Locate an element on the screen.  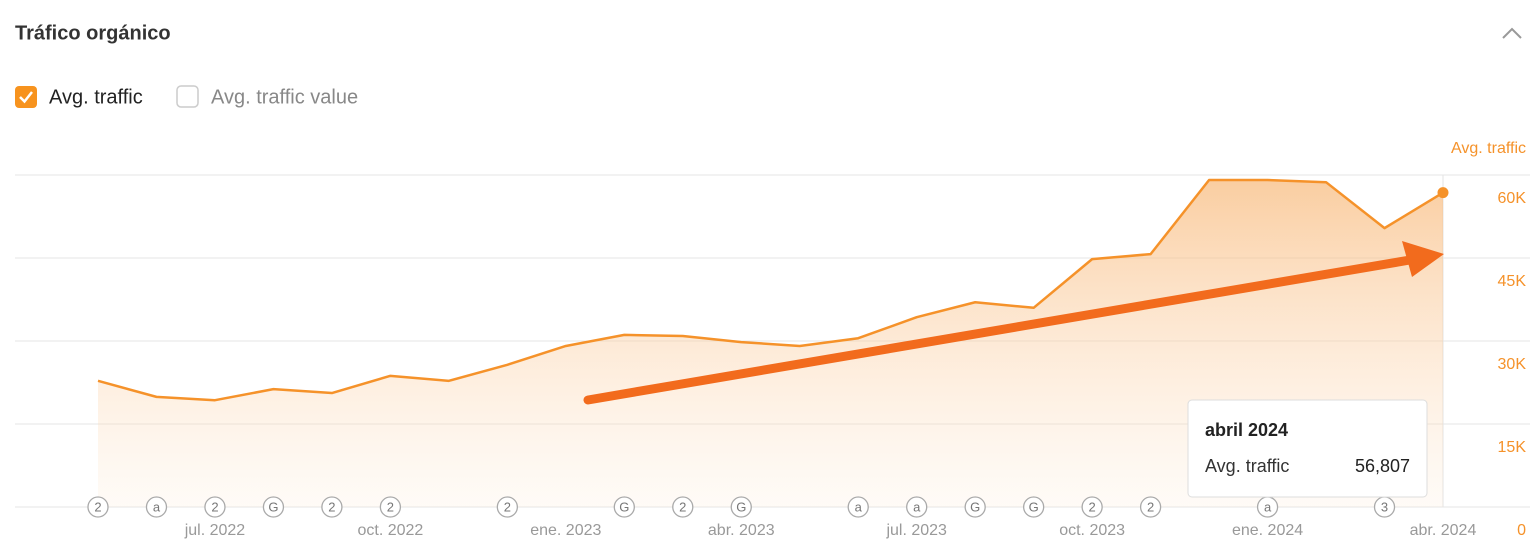
y-tick-label: 30K is located at coordinates (1512, 364).